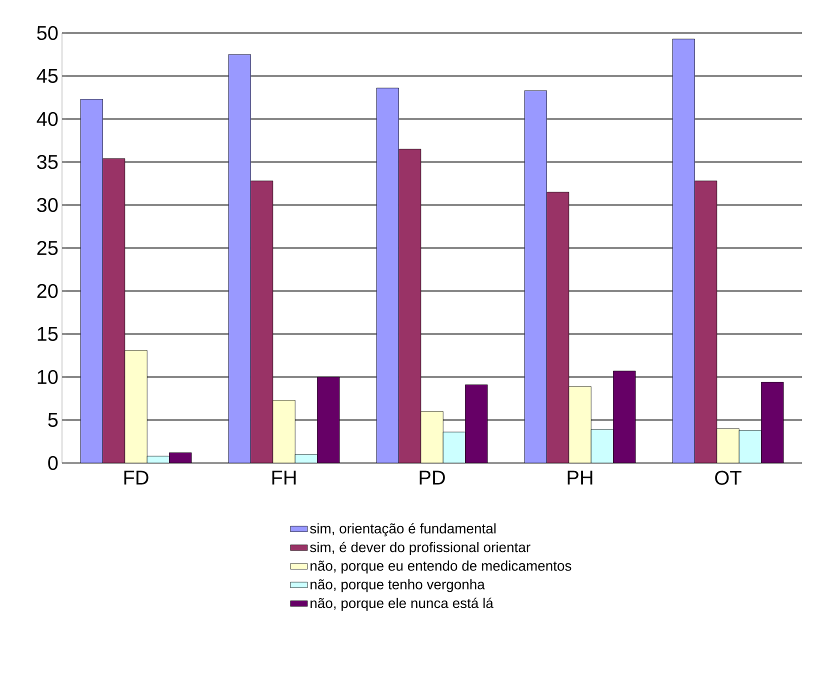  Describe the element at coordinates (47, 33) in the screenshot. I see `y-tick-label: 50` at that location.